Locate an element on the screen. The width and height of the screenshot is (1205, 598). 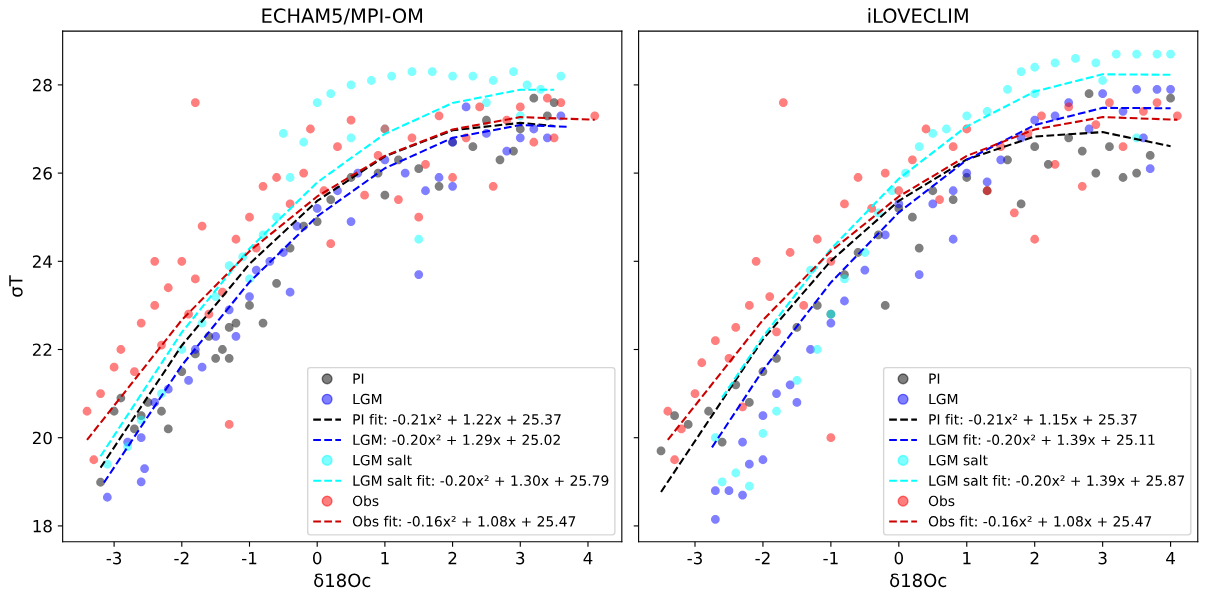
x-tick-label: 2 is located at coordinates (1034, 558).